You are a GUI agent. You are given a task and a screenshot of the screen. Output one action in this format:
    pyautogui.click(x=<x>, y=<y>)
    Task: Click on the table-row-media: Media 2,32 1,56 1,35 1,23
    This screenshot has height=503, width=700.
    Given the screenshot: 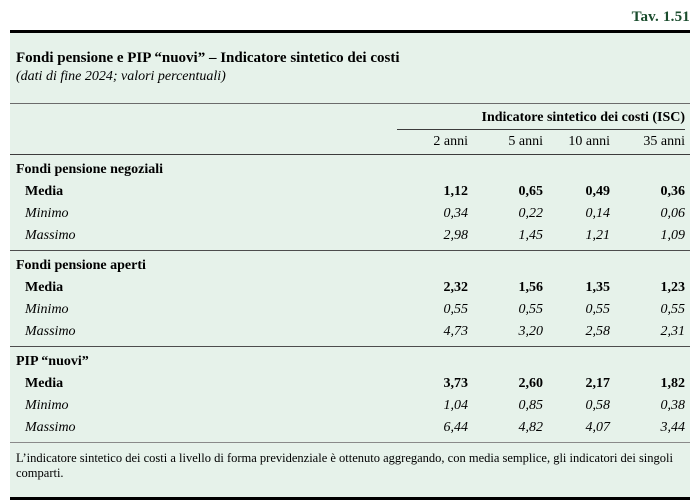 What is the action you would take?
    pyautogui.click(x=350, y=288)
    